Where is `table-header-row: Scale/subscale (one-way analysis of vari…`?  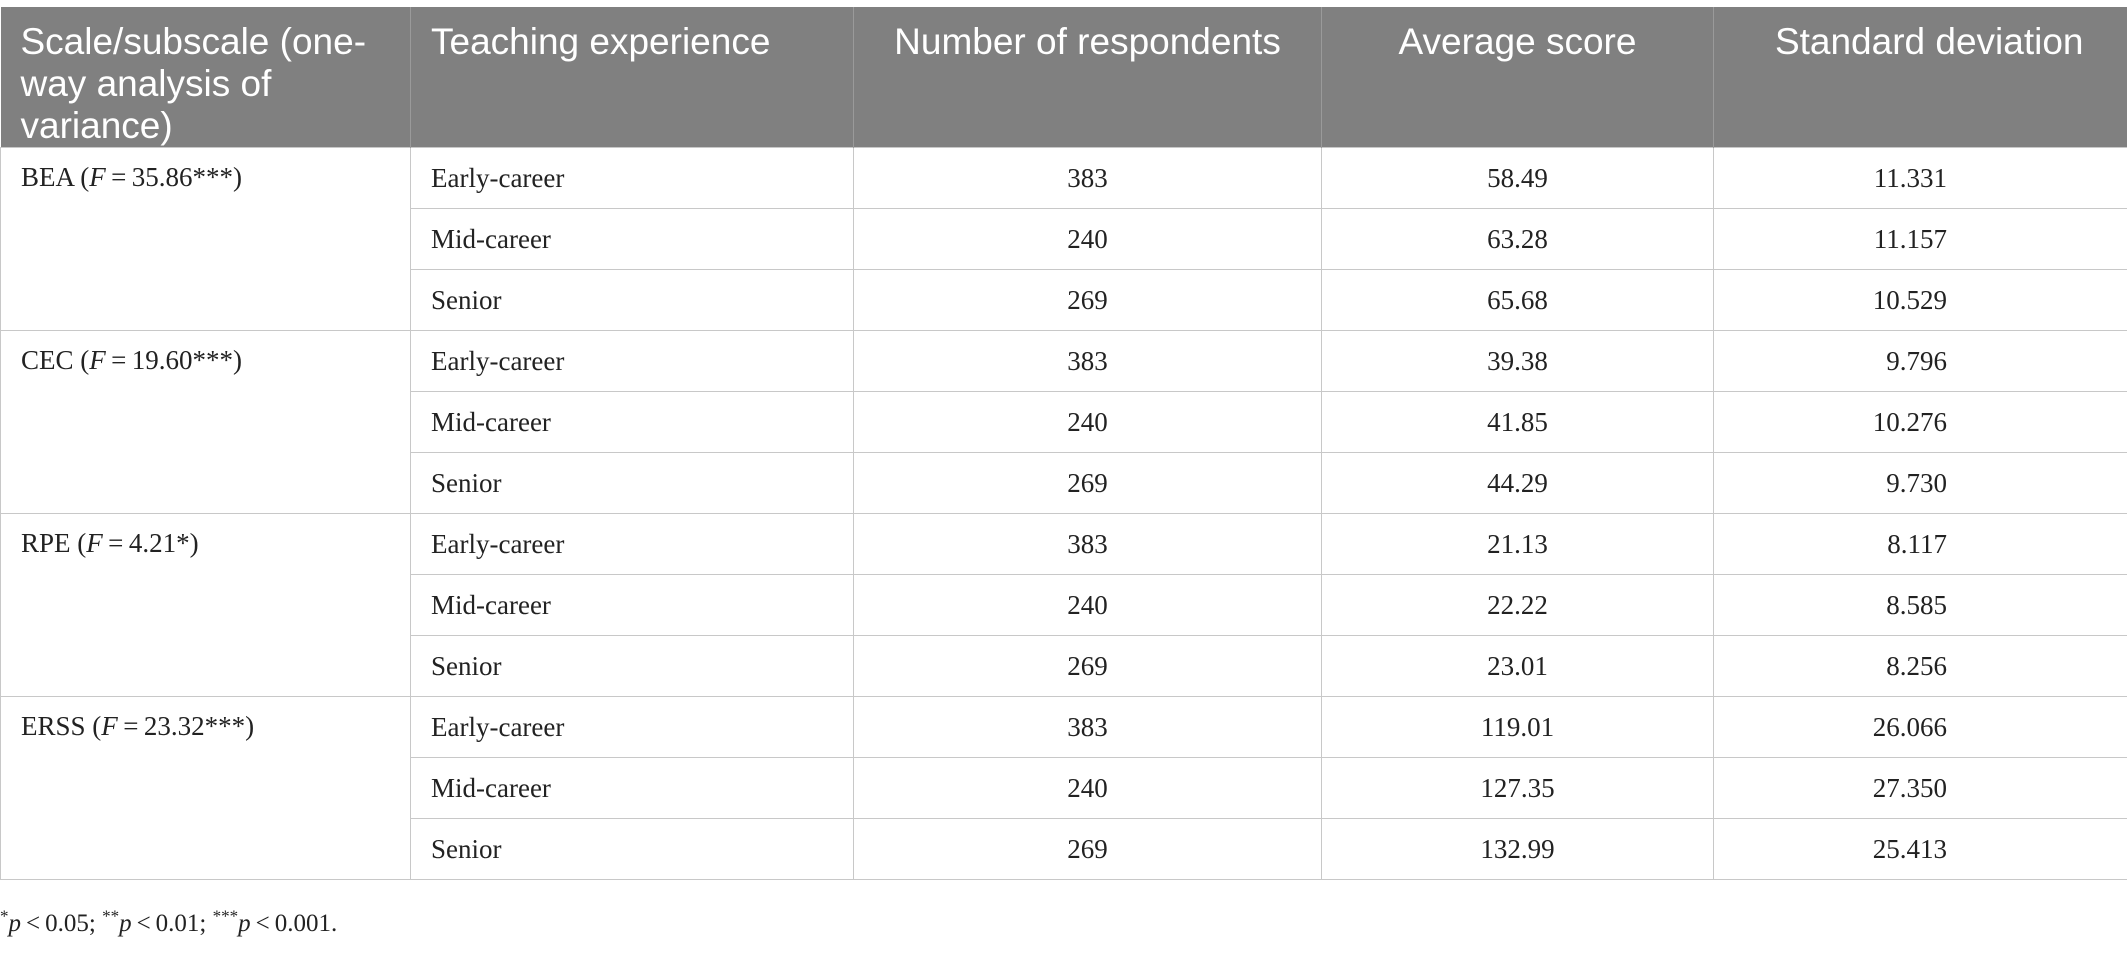 table-header-row: Scale/subscale (one-way analysis of vari… is located at coordinates (1063, 77).